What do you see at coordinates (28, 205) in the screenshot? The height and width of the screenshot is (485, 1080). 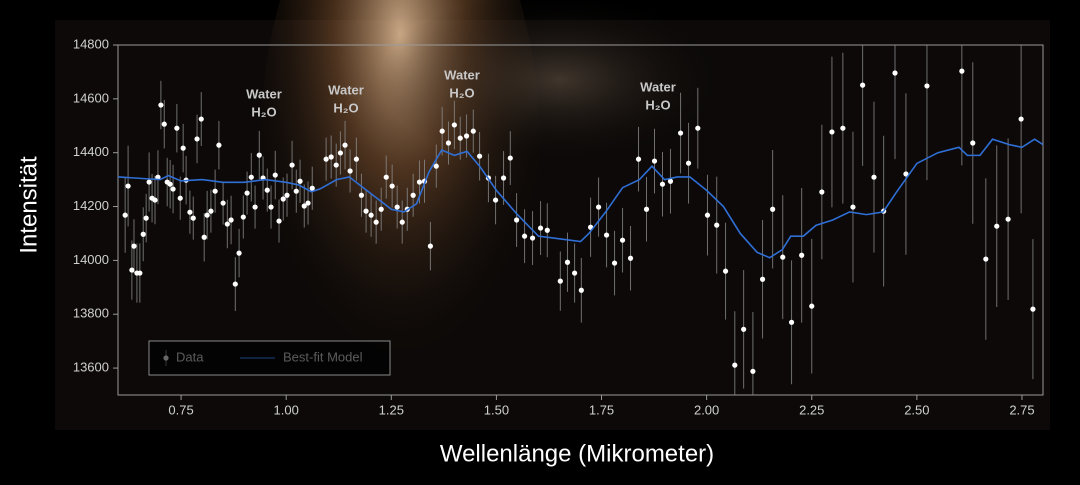 I see `y-axis-label: Intensität` at bounding box center [28, 205].